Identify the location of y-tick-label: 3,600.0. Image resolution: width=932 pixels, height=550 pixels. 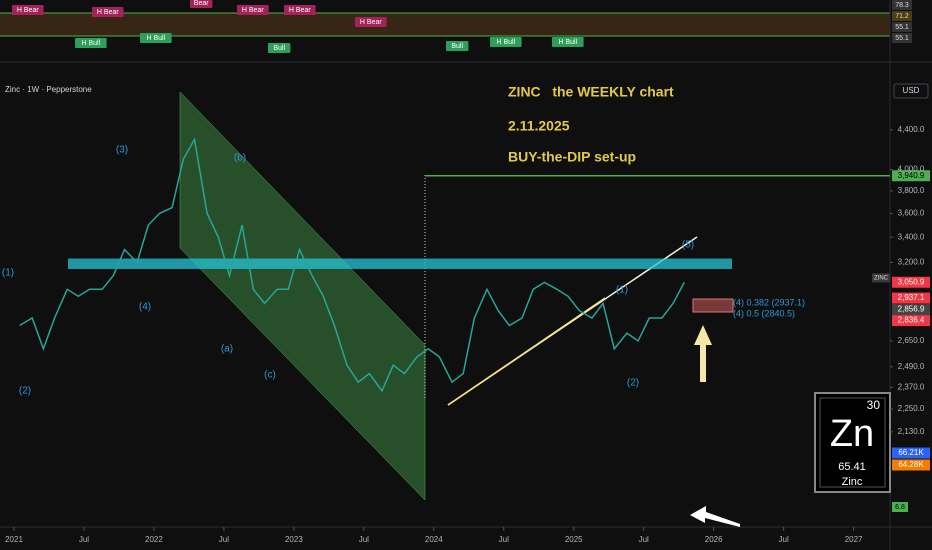
(911, 212).